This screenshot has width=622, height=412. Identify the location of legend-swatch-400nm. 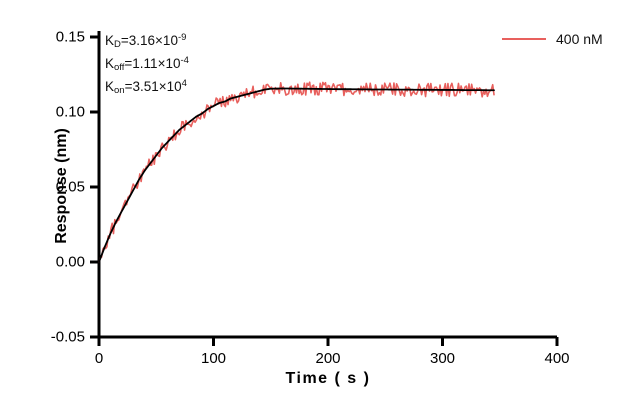
(524, 39).